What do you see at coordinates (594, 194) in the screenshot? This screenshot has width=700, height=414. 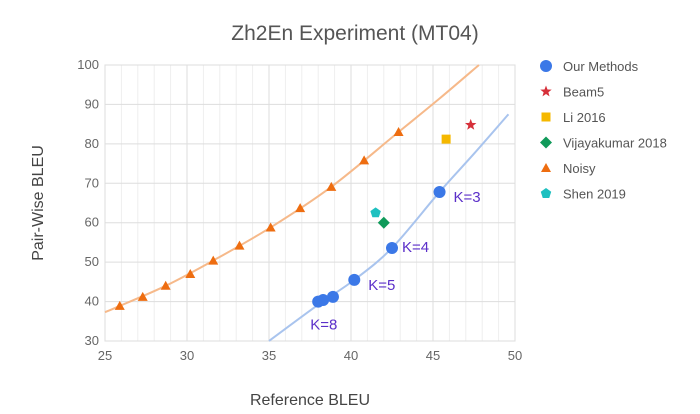 I see `legend-shen-2019-label: Shen 2019` at bounding box center [594, 194].